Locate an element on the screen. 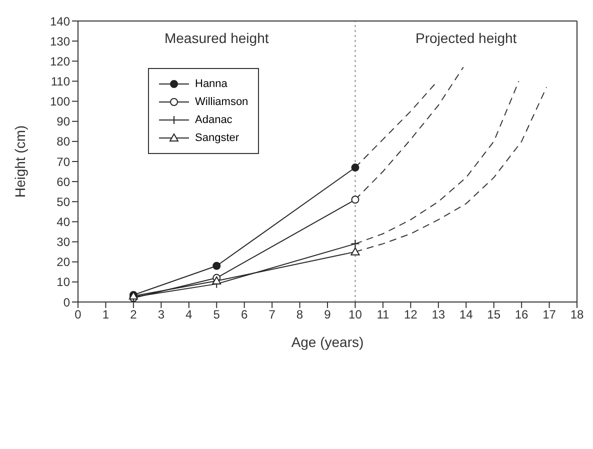 This screenshot has height=449, width=593. x-axis-title: Age (years) is located at coordinates (327, 342).